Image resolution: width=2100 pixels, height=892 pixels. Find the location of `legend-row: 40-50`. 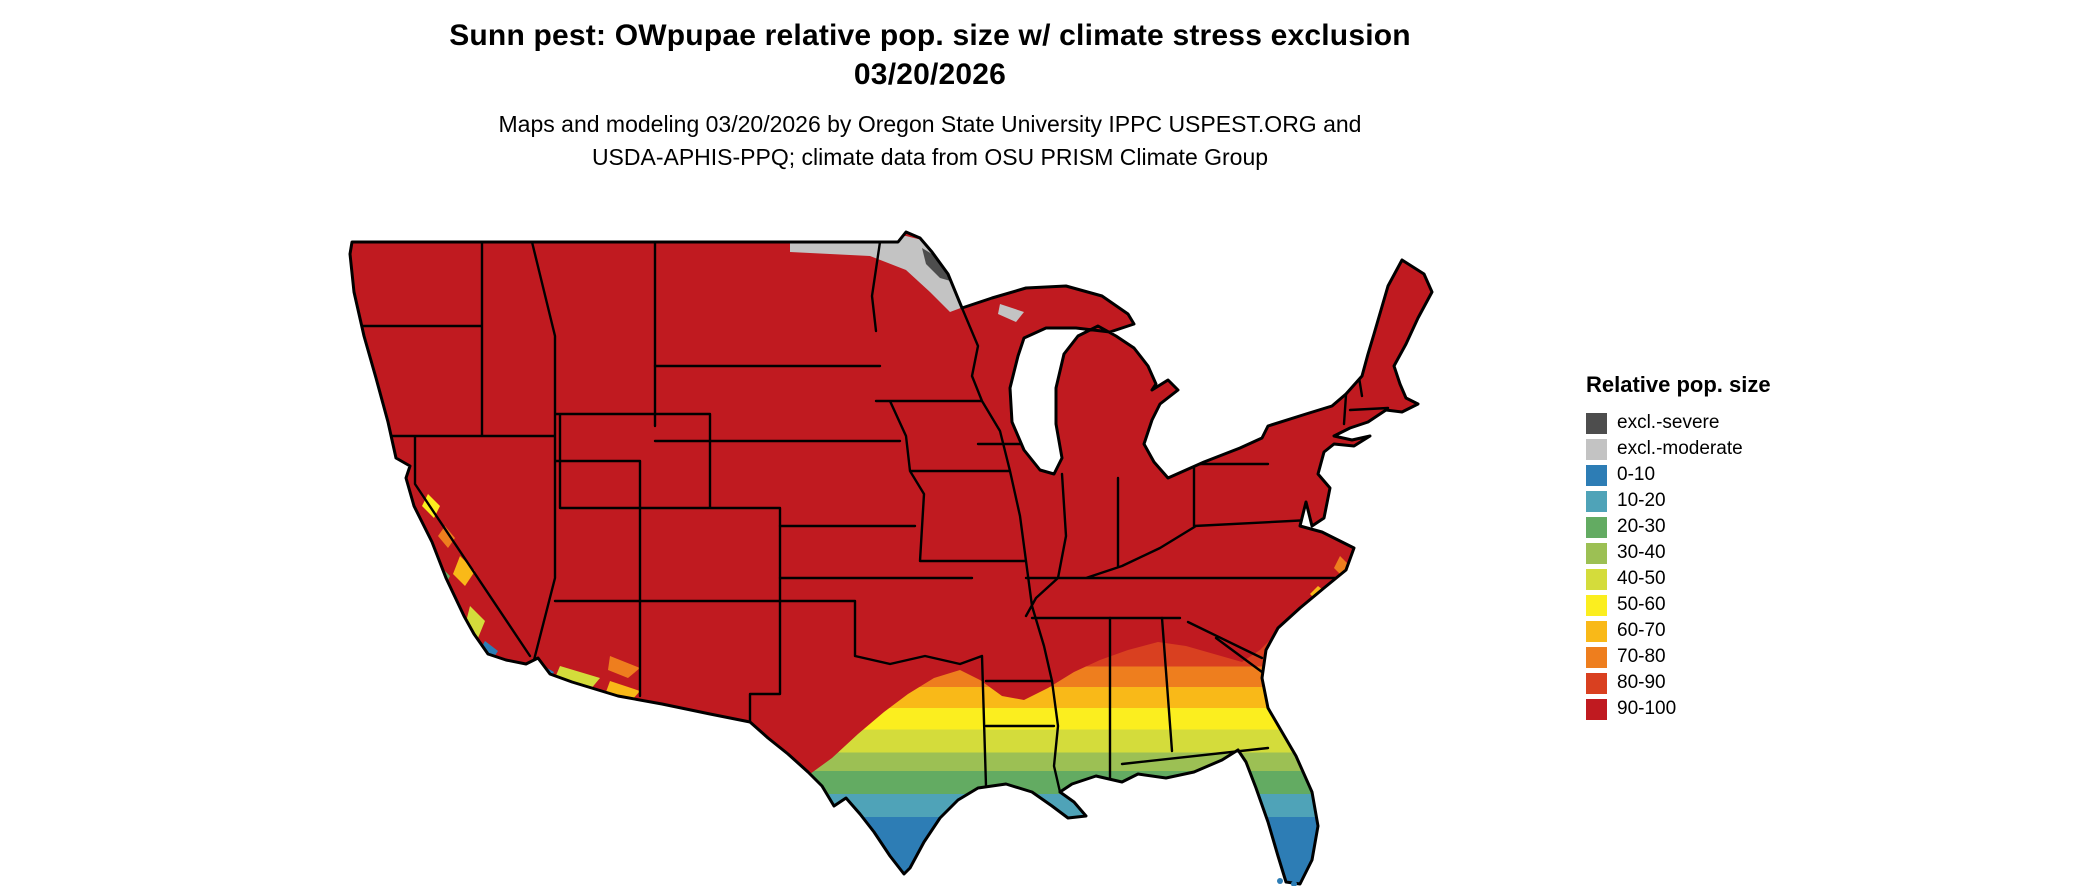

legend-row: 40-50 is located at coordinates (1716, 579).